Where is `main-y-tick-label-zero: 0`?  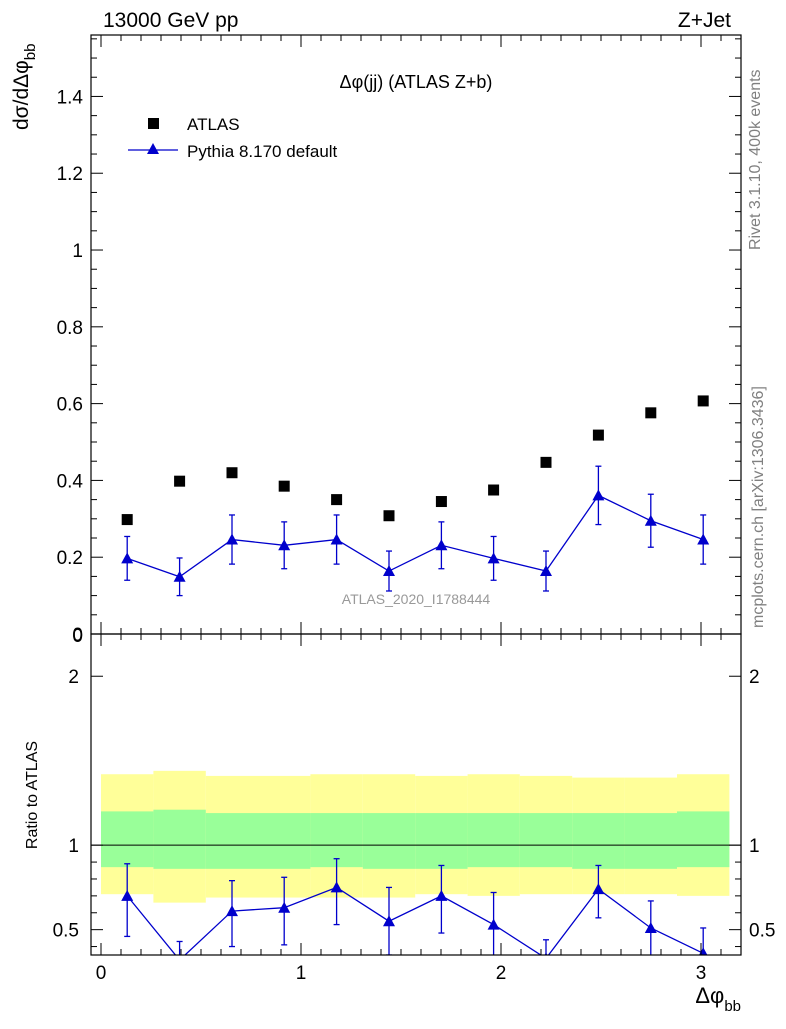 main-y-tick-label-zero: 0 is located at coordinates (77, 636).